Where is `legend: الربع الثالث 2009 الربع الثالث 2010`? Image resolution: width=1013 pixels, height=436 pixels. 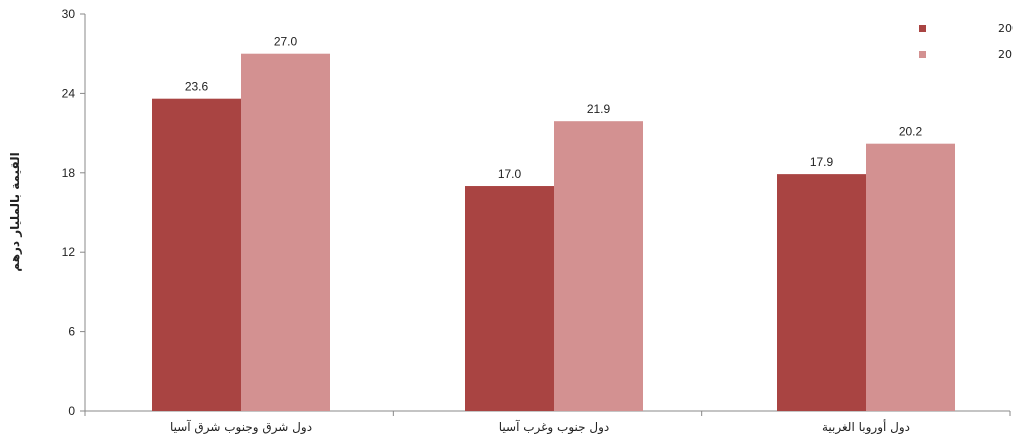 legend: الربع الثالث 2009 الربع الثالث 2010 is located at coordinates (966, 41).